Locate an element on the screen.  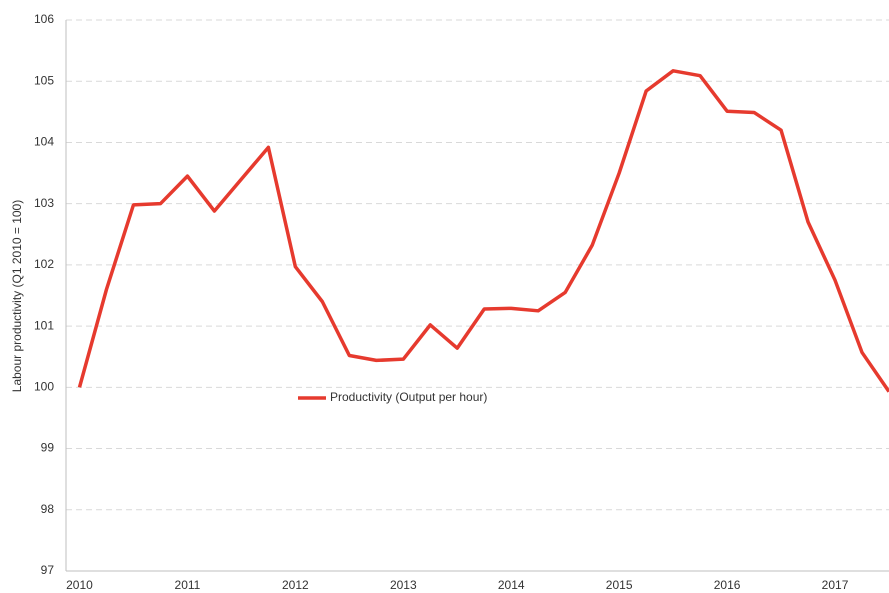
legend-label: Productivity (Output per hour) is located at coordinates (408, 397).